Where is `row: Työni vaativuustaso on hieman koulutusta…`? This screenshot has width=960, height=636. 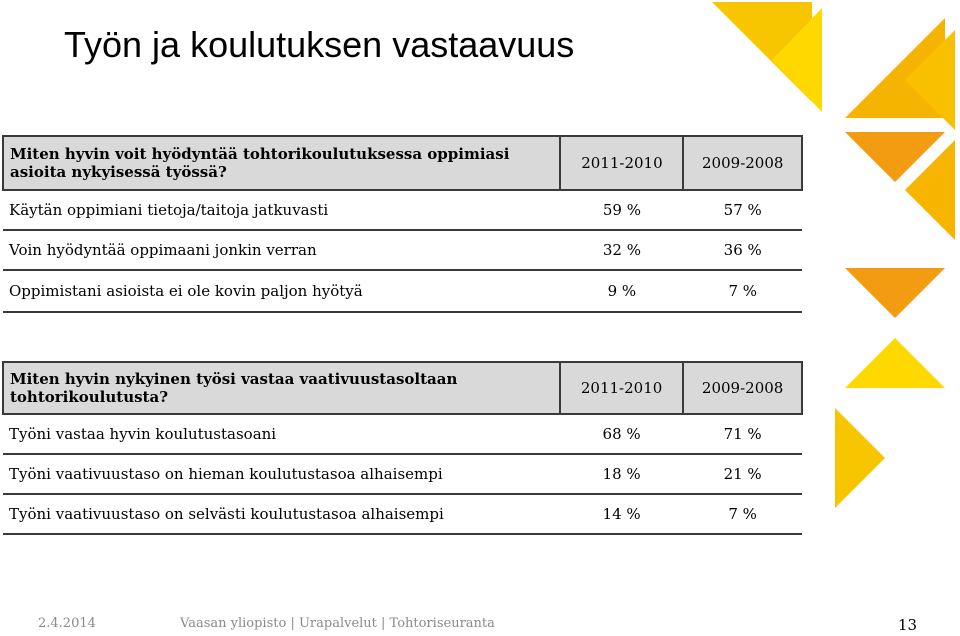
row: Työni vaativuustaso on hieman koulutusta… is located at coordinates (402, 474).